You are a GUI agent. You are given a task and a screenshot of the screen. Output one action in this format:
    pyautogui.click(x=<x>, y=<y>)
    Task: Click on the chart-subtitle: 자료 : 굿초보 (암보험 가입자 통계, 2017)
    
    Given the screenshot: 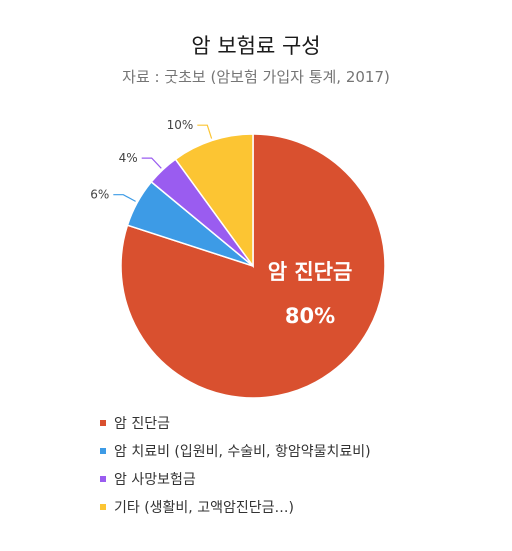 What is the action you would take?
    pyautogui.click(x=256, y=77)
    